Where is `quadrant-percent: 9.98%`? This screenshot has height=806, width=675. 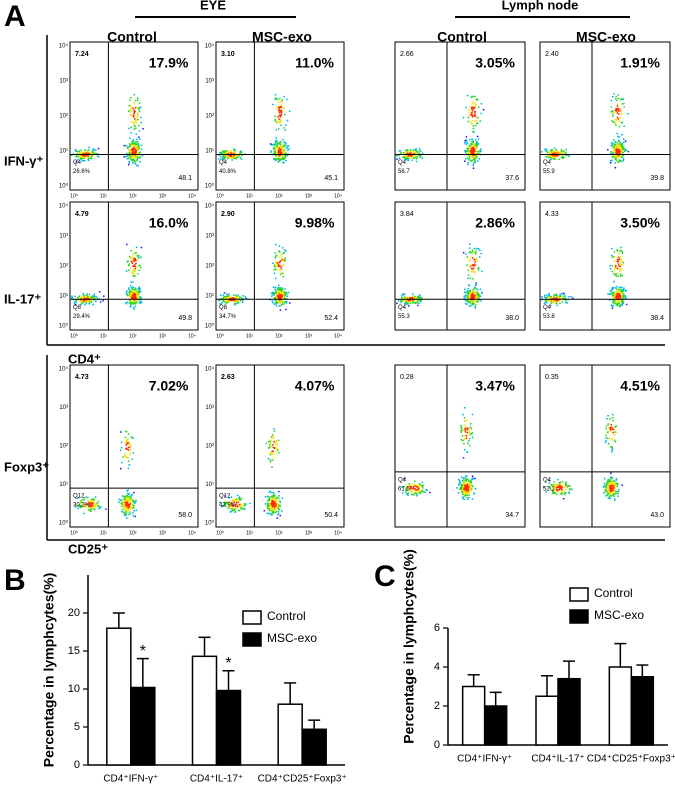
quadrant-percent: 9.98% is located at coordinates (315, 223).